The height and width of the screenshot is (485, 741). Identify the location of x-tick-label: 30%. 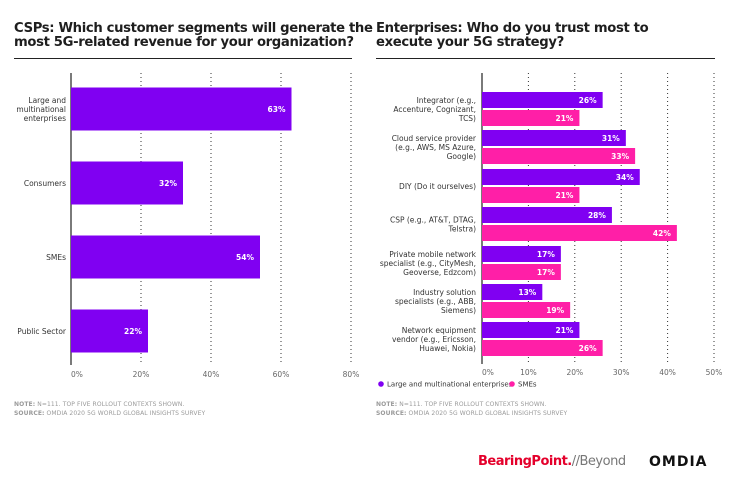
(621, 372).